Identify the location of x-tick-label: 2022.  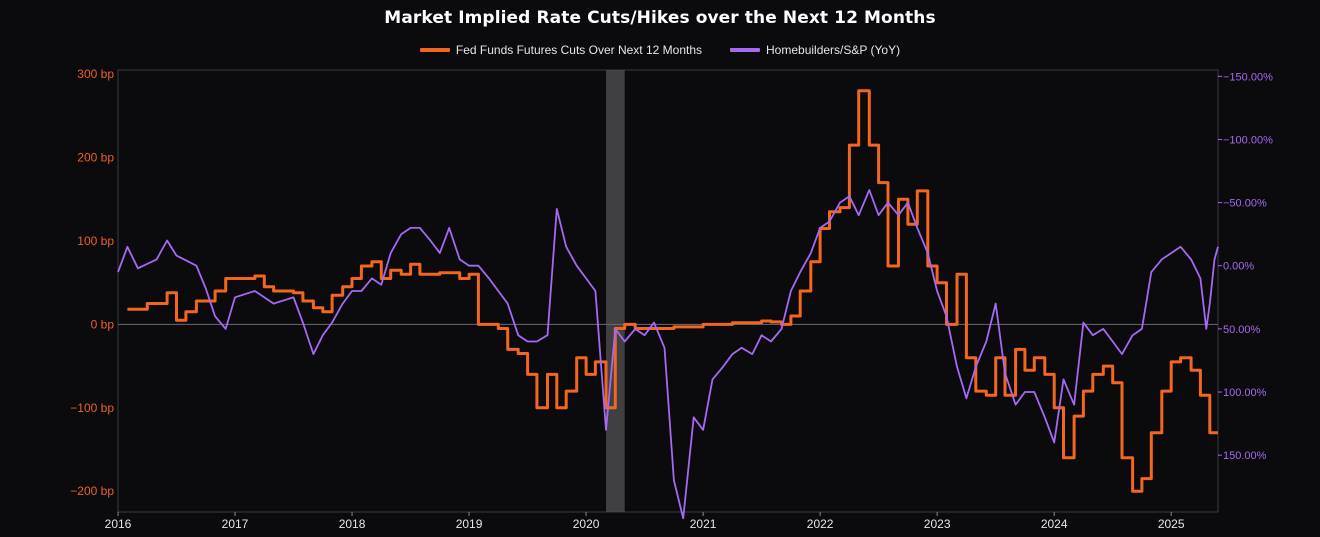
(820, 524).